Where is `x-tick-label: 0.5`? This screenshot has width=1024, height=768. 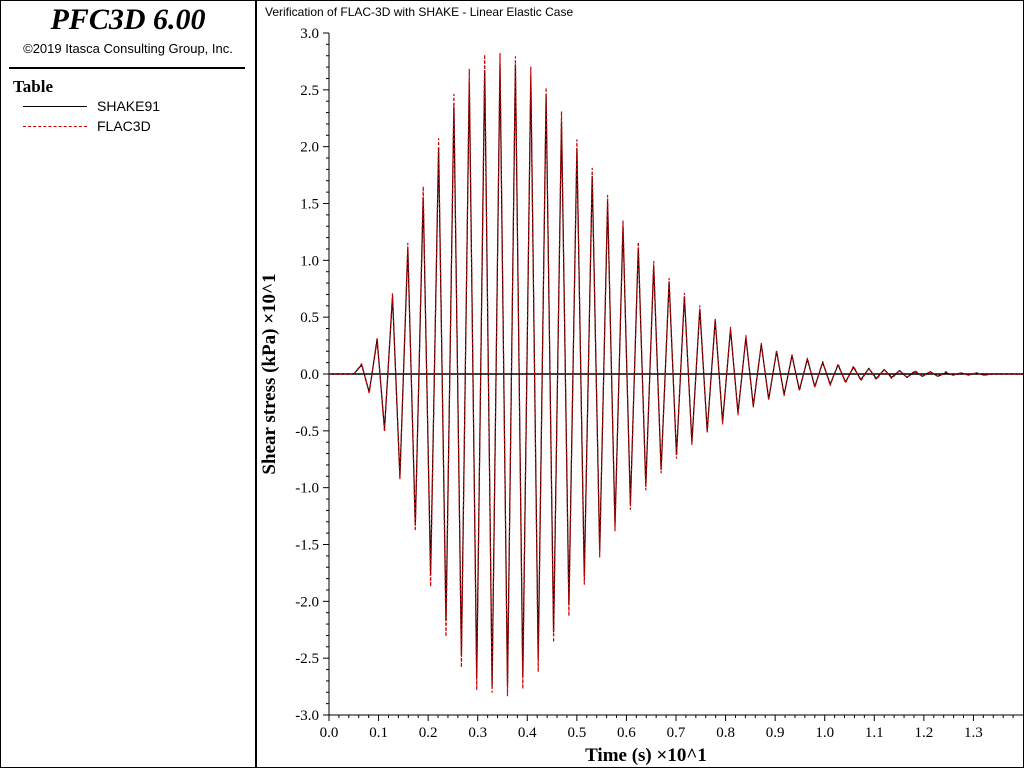
x-tick-label: 0.5 is located at coordinates (576, 733).